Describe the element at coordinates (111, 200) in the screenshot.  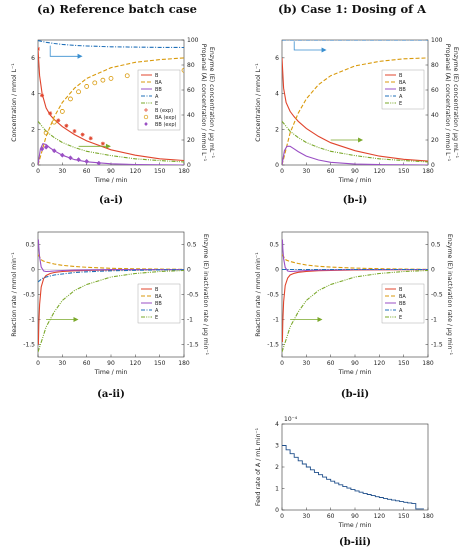
I see `caption-a-i: (a-i)` at that location.